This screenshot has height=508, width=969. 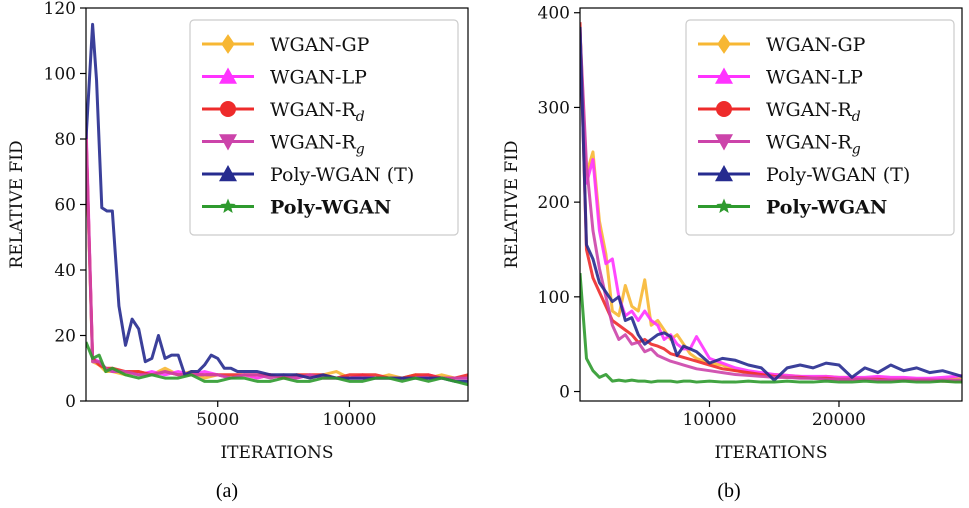 What do you see at coordinates (728, 491) in the screenshot?
I see `panel-caption: (b)` at bounding box center [728, 491].